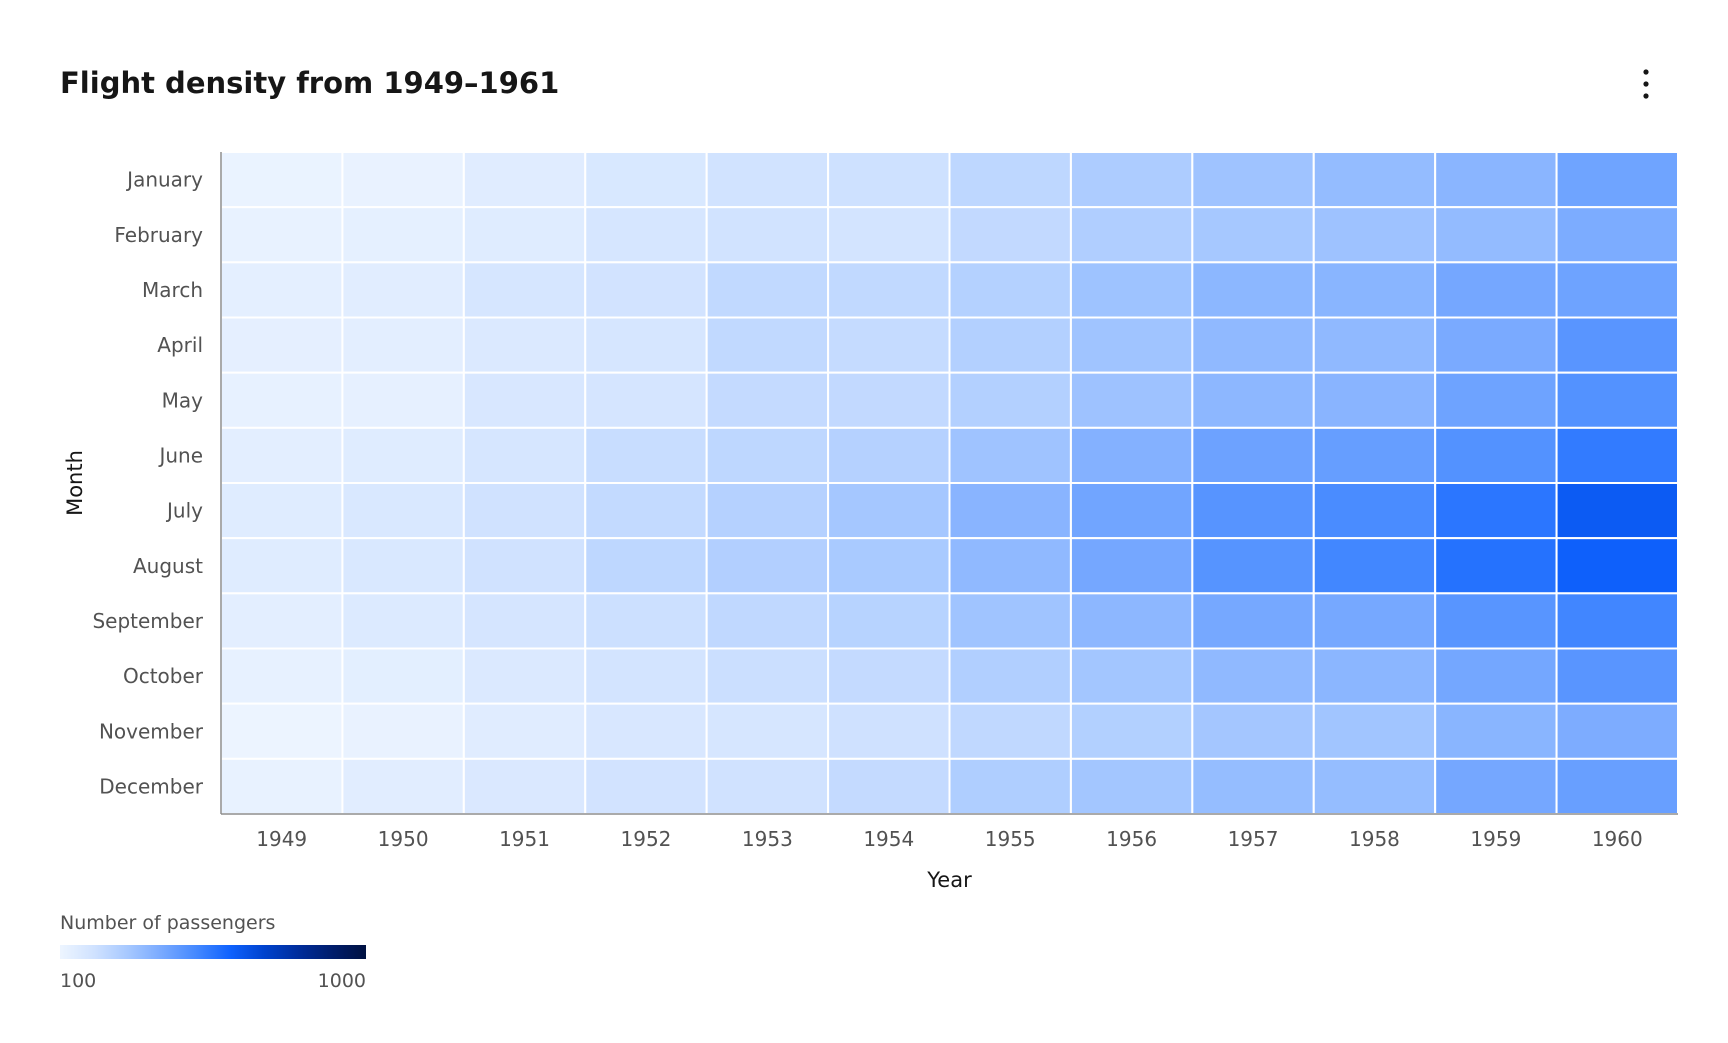  I want to click on overflow-menu-button, so click(1646, 84).